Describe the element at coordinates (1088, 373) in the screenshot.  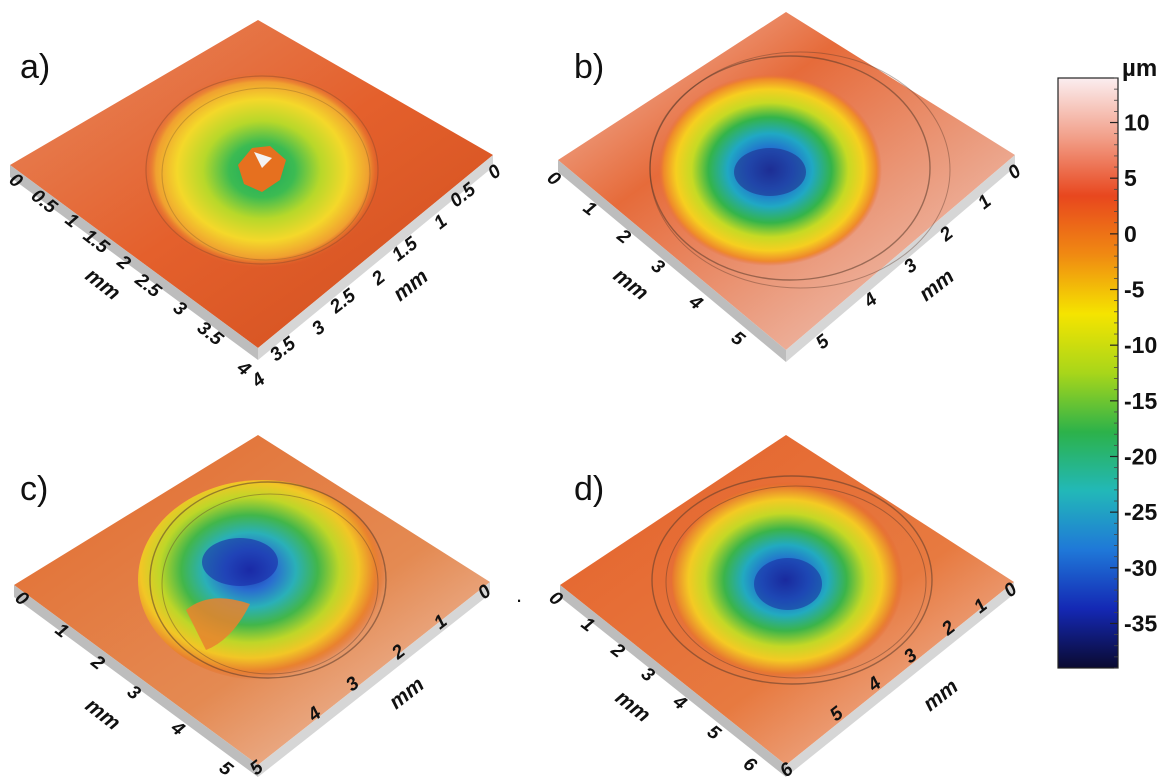
I see `colorbar-gradient` at that location.